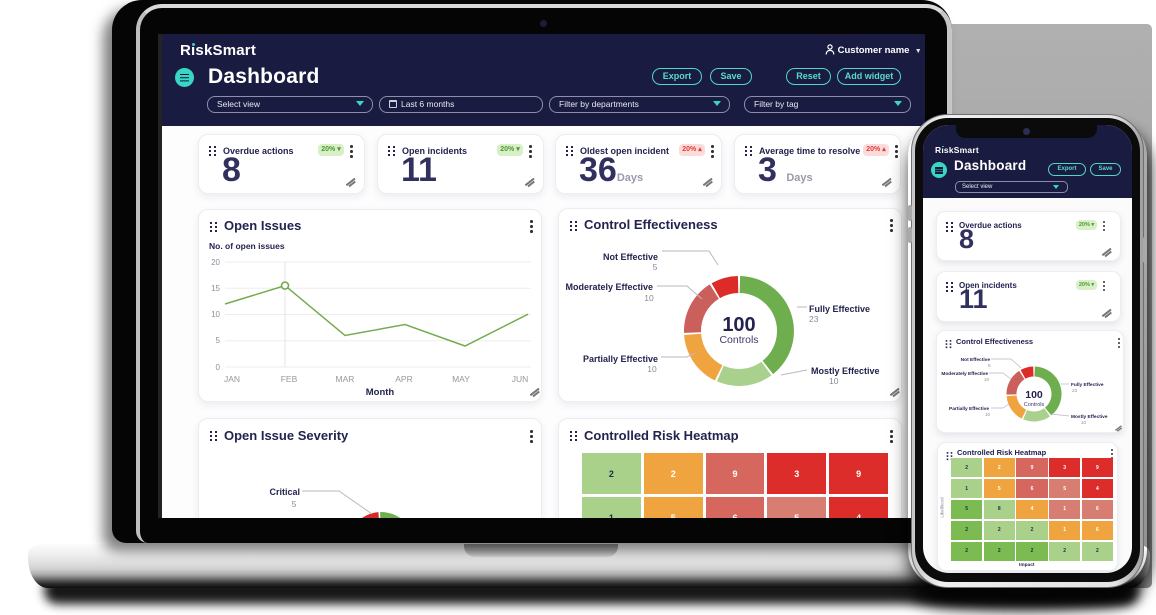 Image resolution: width=1156 pixels, height=615 pixels. Describe the element at coordinates (380, 392) in the screenshot. I see `svg-text: Month` at that location.